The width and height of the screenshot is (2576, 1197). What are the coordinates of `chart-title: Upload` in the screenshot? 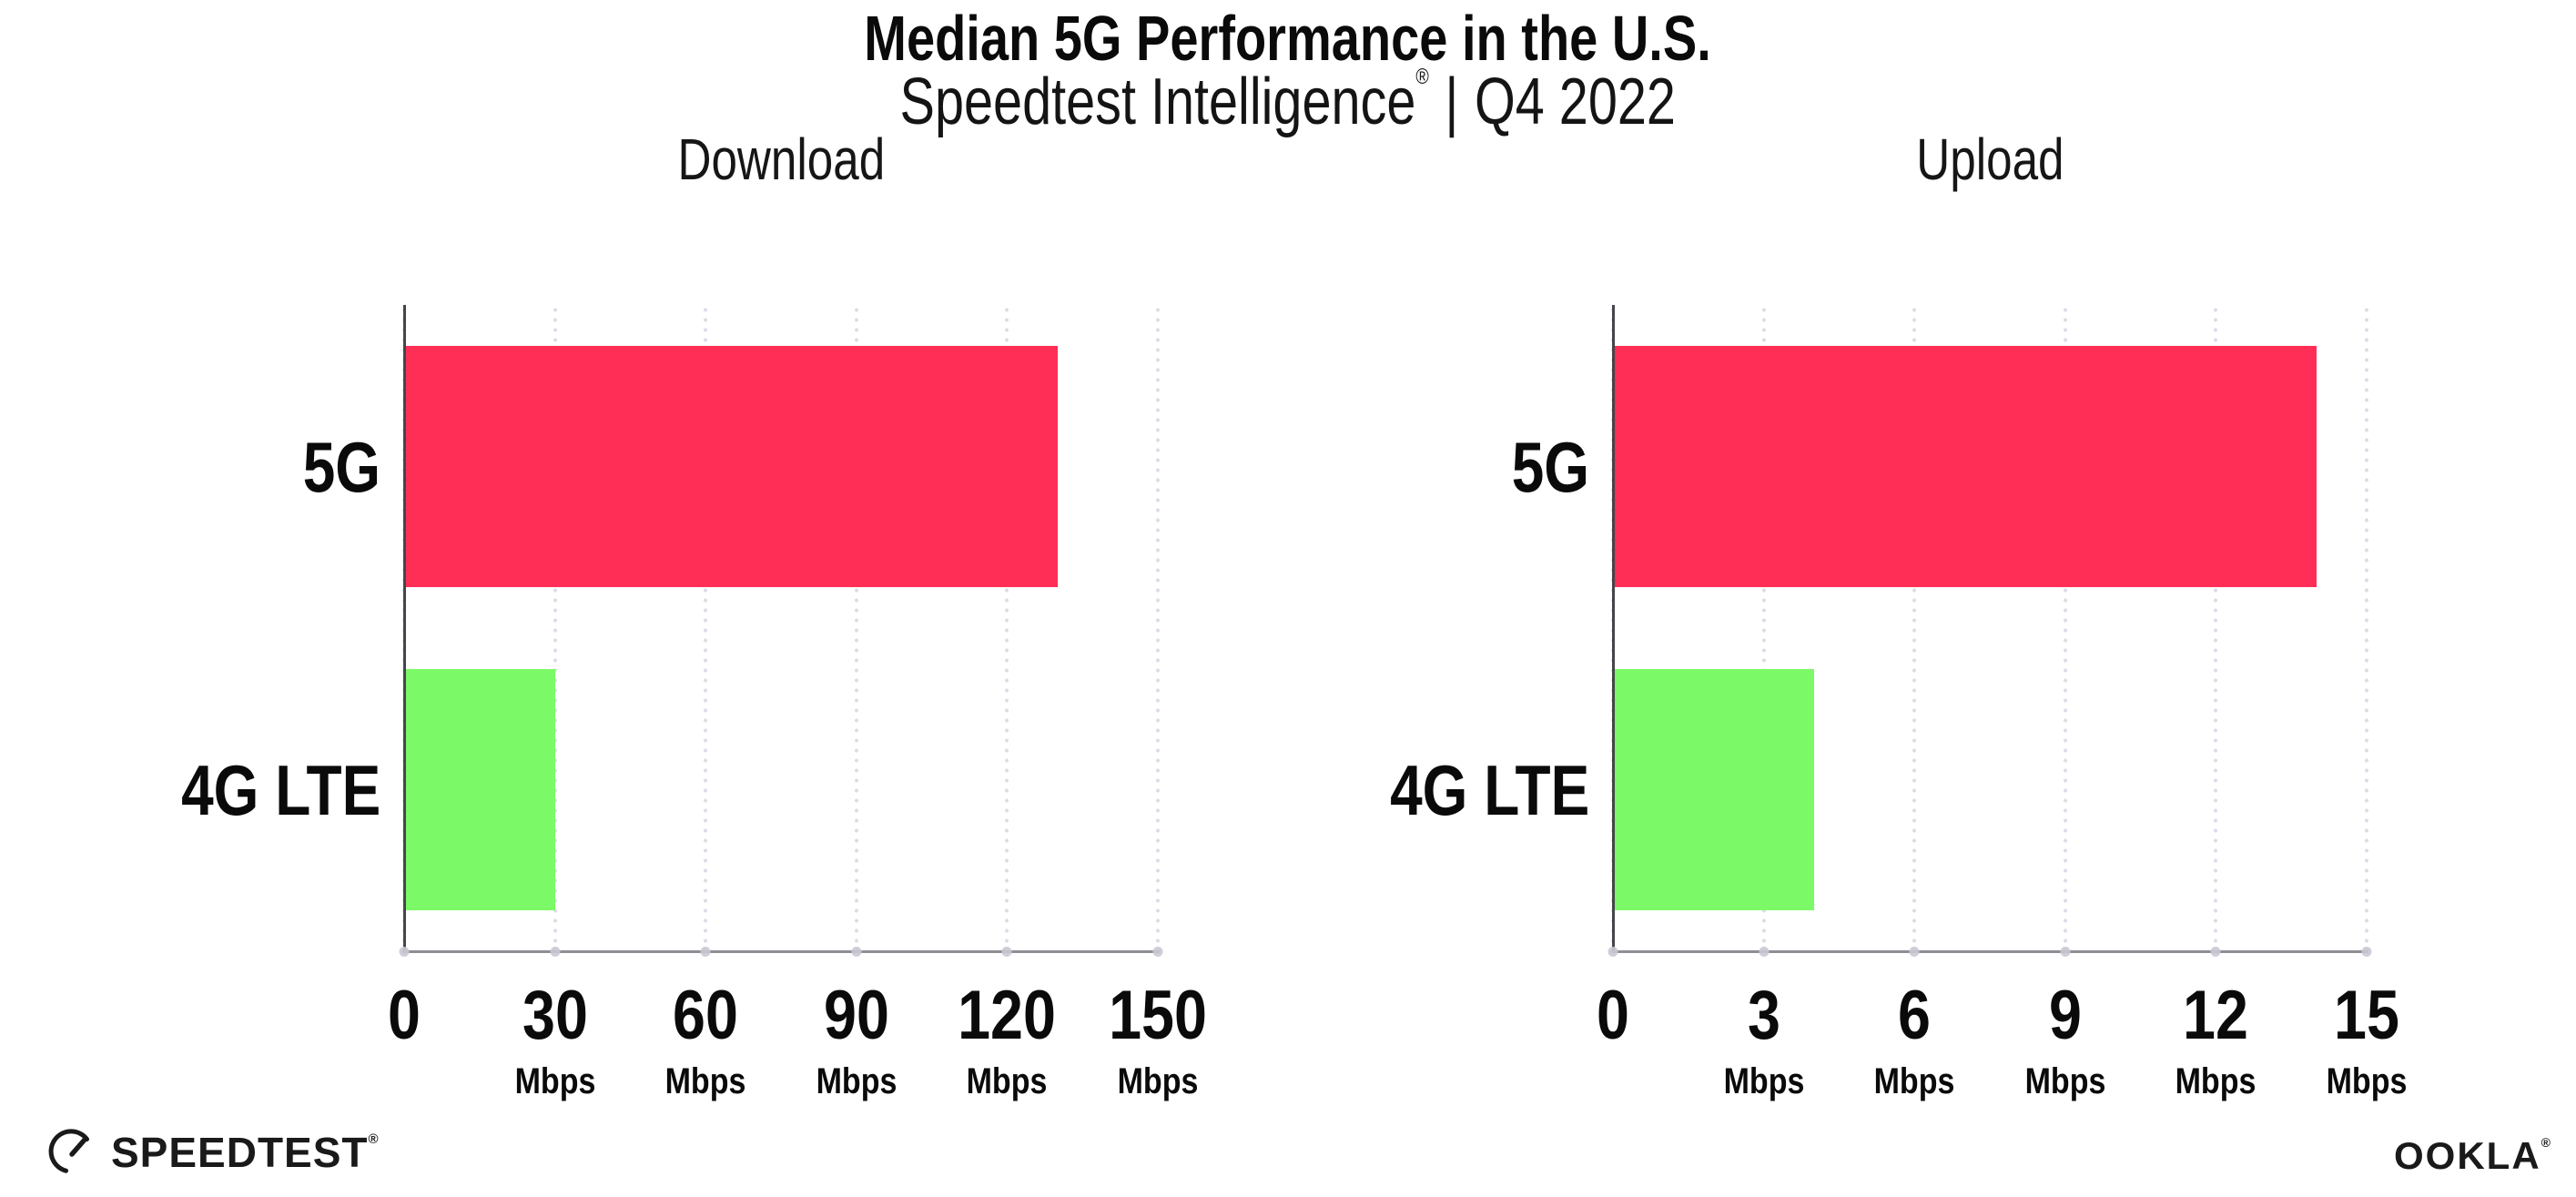 It's located at (1990, 159).